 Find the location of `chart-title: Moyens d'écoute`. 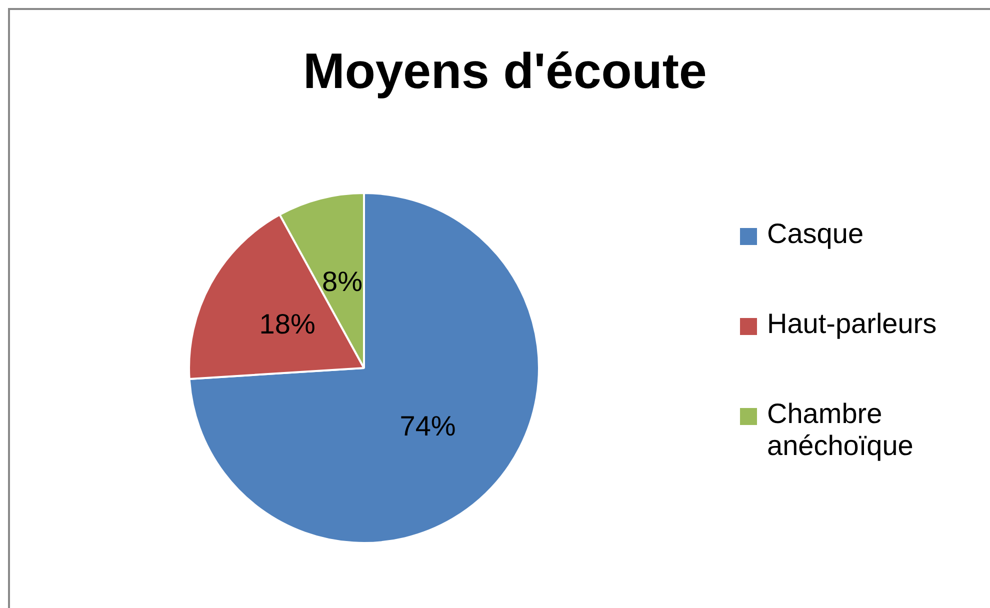

chart-title: Moyens d'écoute is located at coordinates (505, 71).